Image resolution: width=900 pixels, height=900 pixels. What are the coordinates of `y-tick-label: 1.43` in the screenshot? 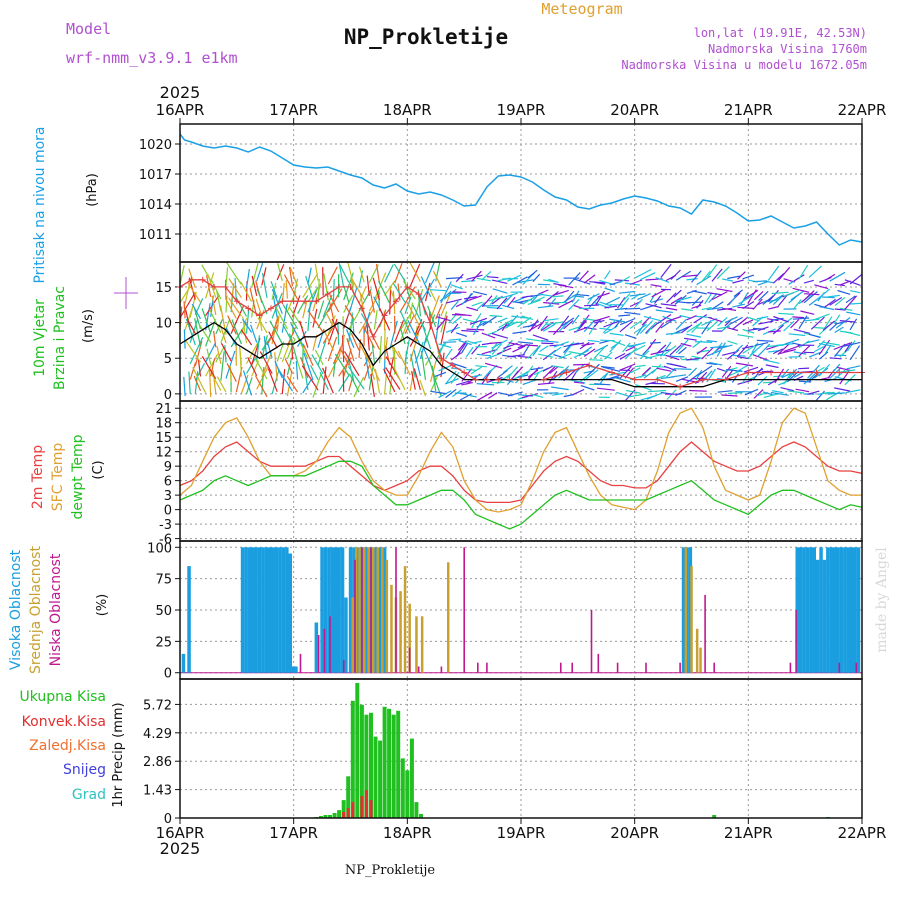 It's located at (157, 791).